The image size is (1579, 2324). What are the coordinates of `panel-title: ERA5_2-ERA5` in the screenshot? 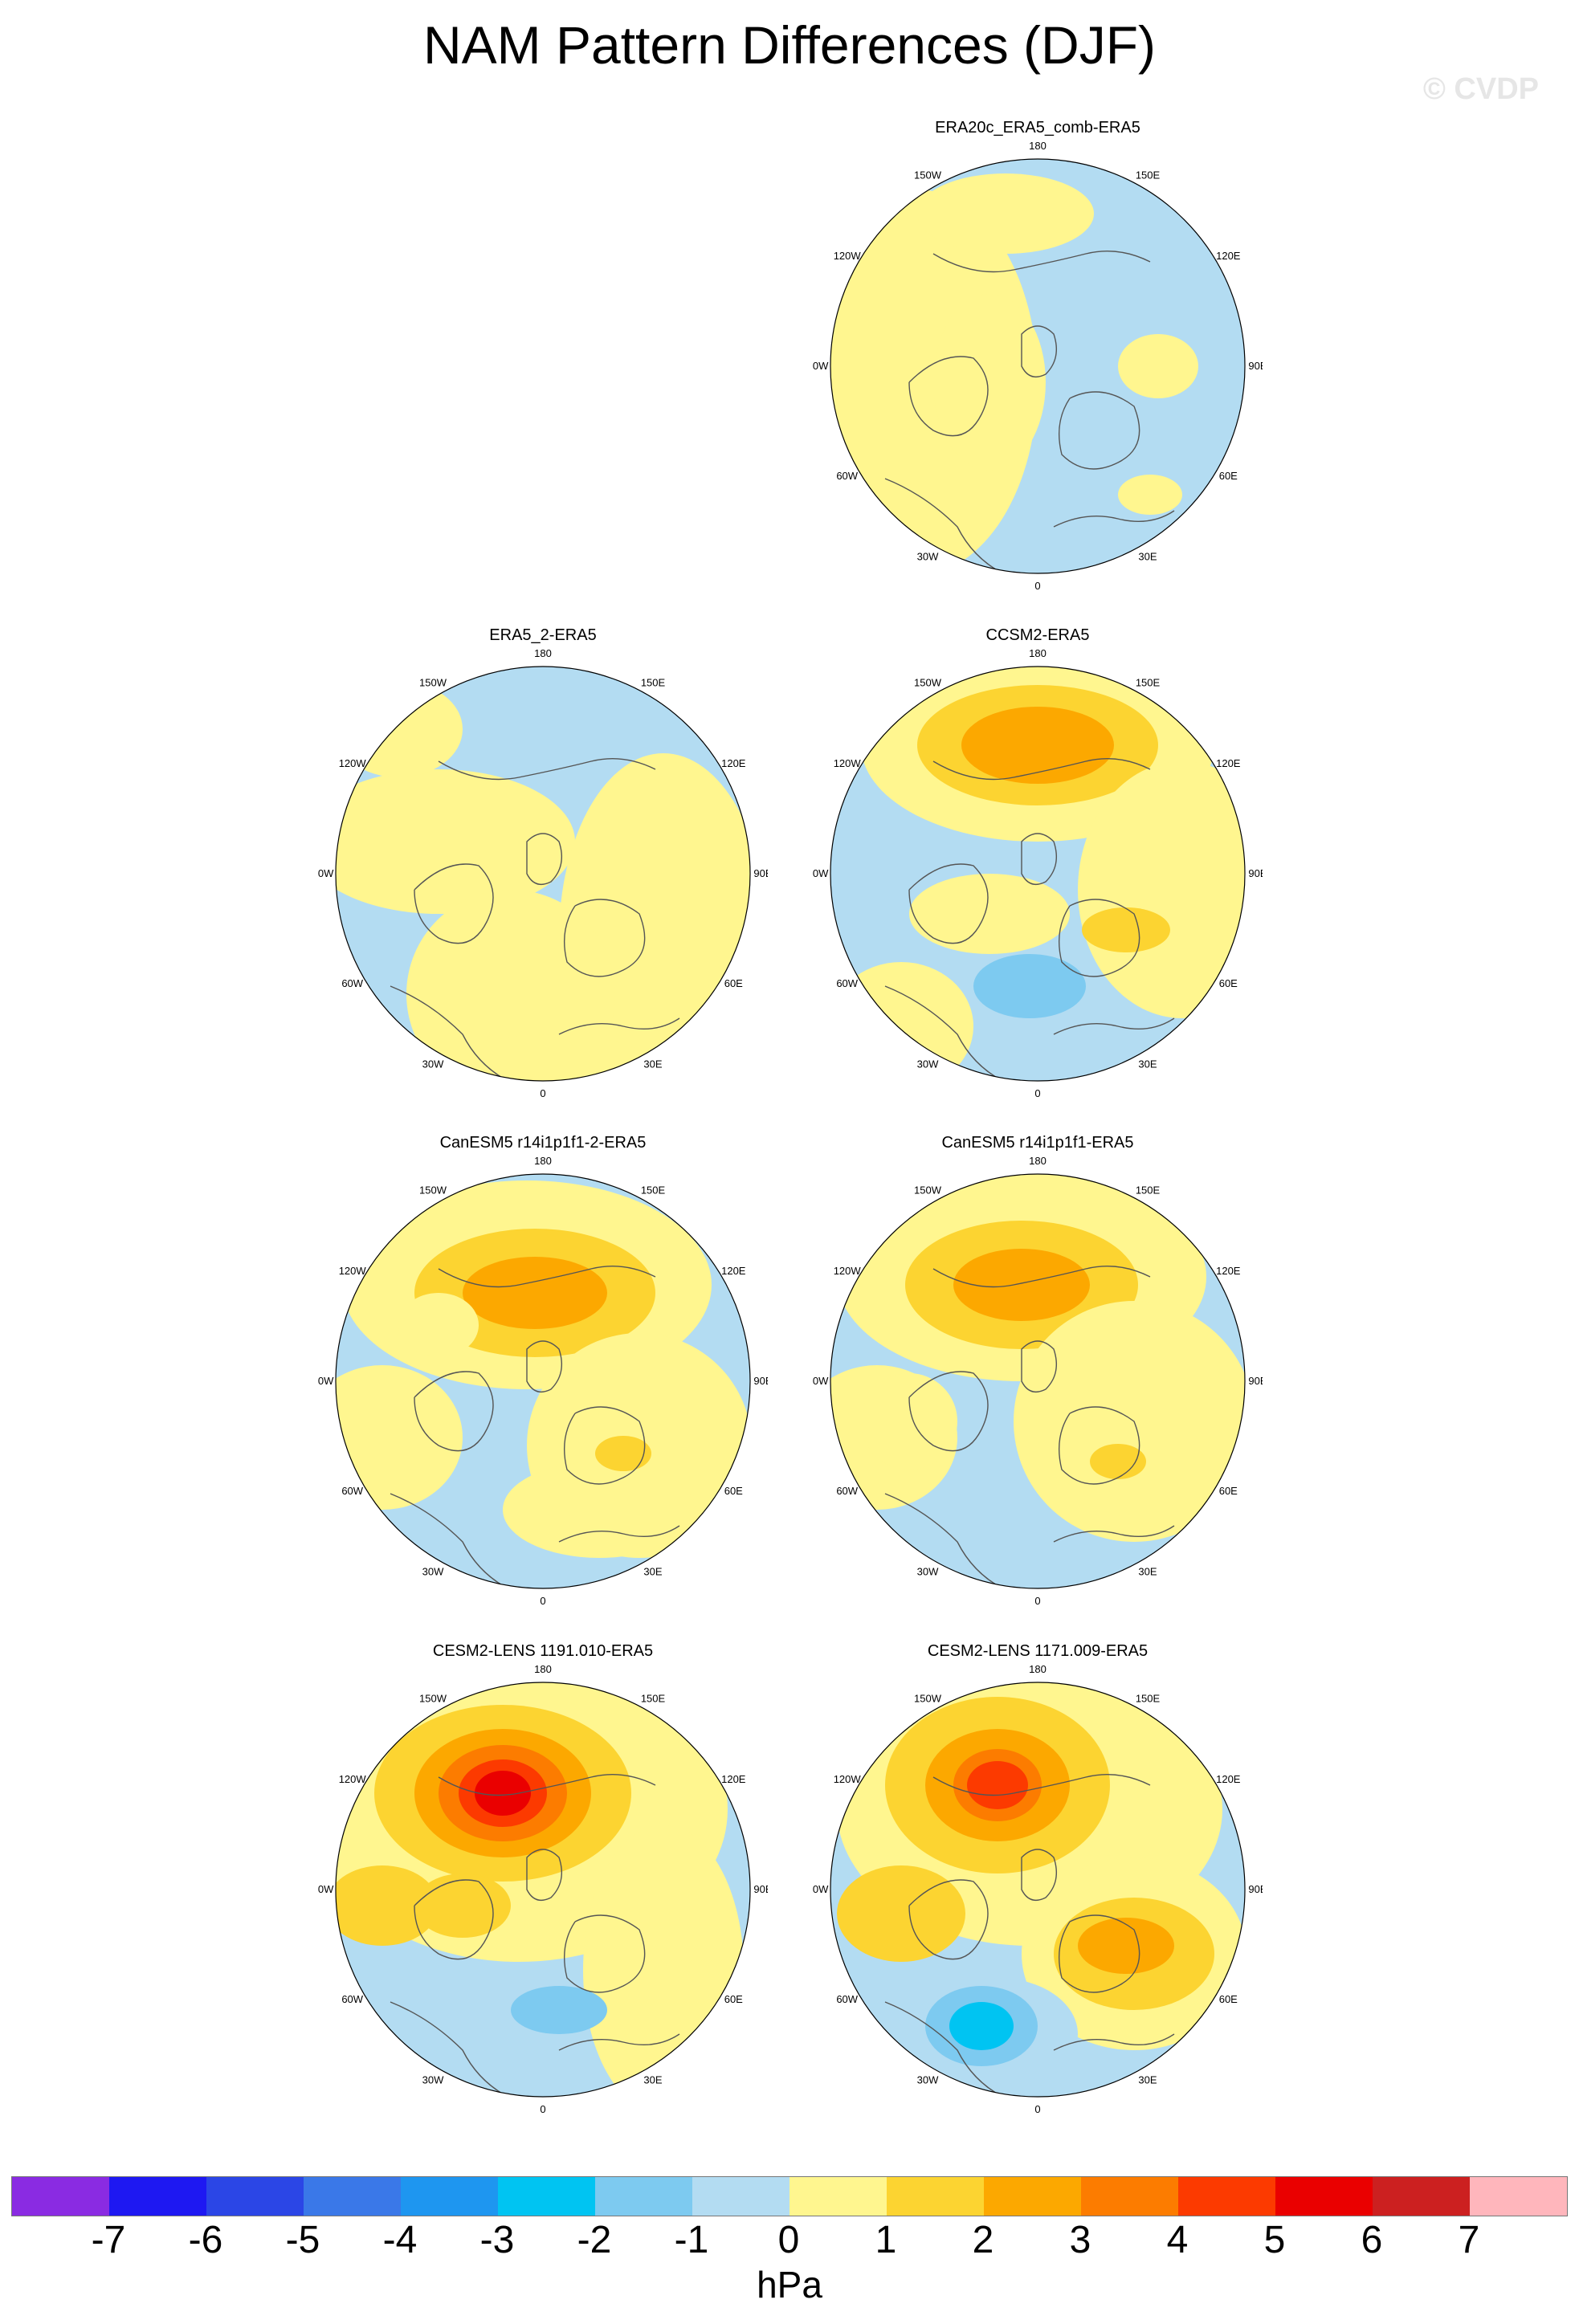 It's located at (543, 635).